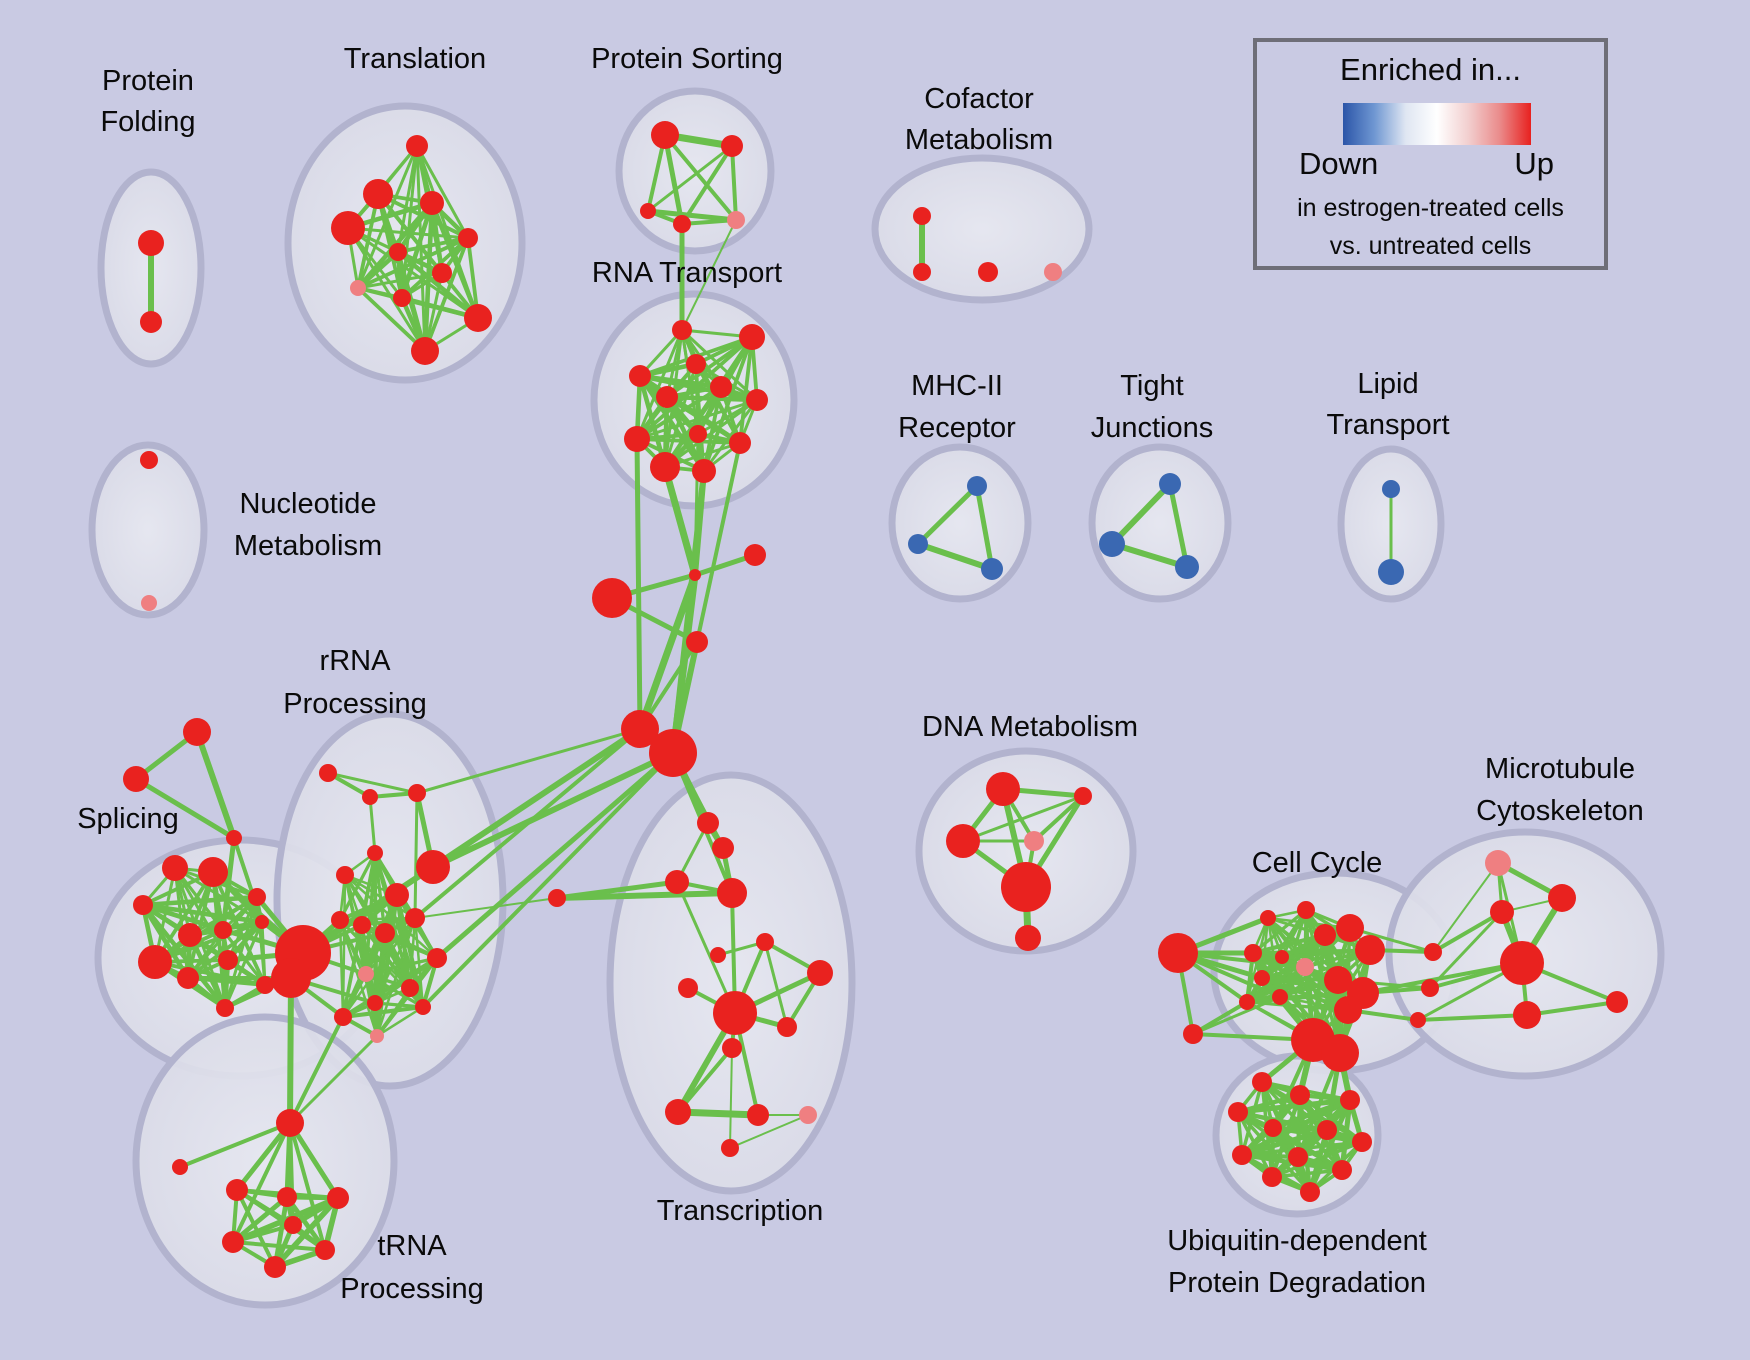 The width and height of the screenshot is (1750, 1360). I want to click on gene-set-node-cc9, so click(1262, 978).